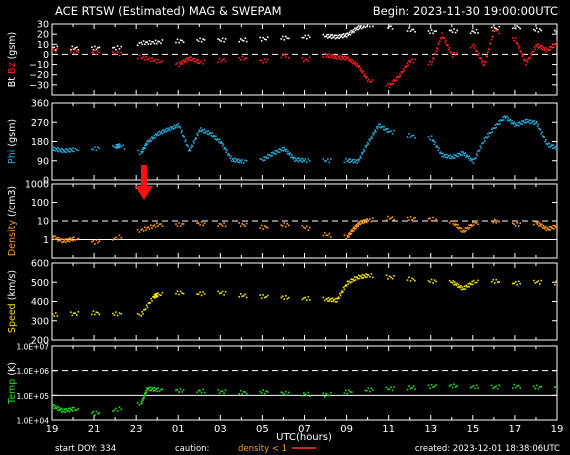 The image size is (570, 455). I want to click on series-phi, so click(305, 139).